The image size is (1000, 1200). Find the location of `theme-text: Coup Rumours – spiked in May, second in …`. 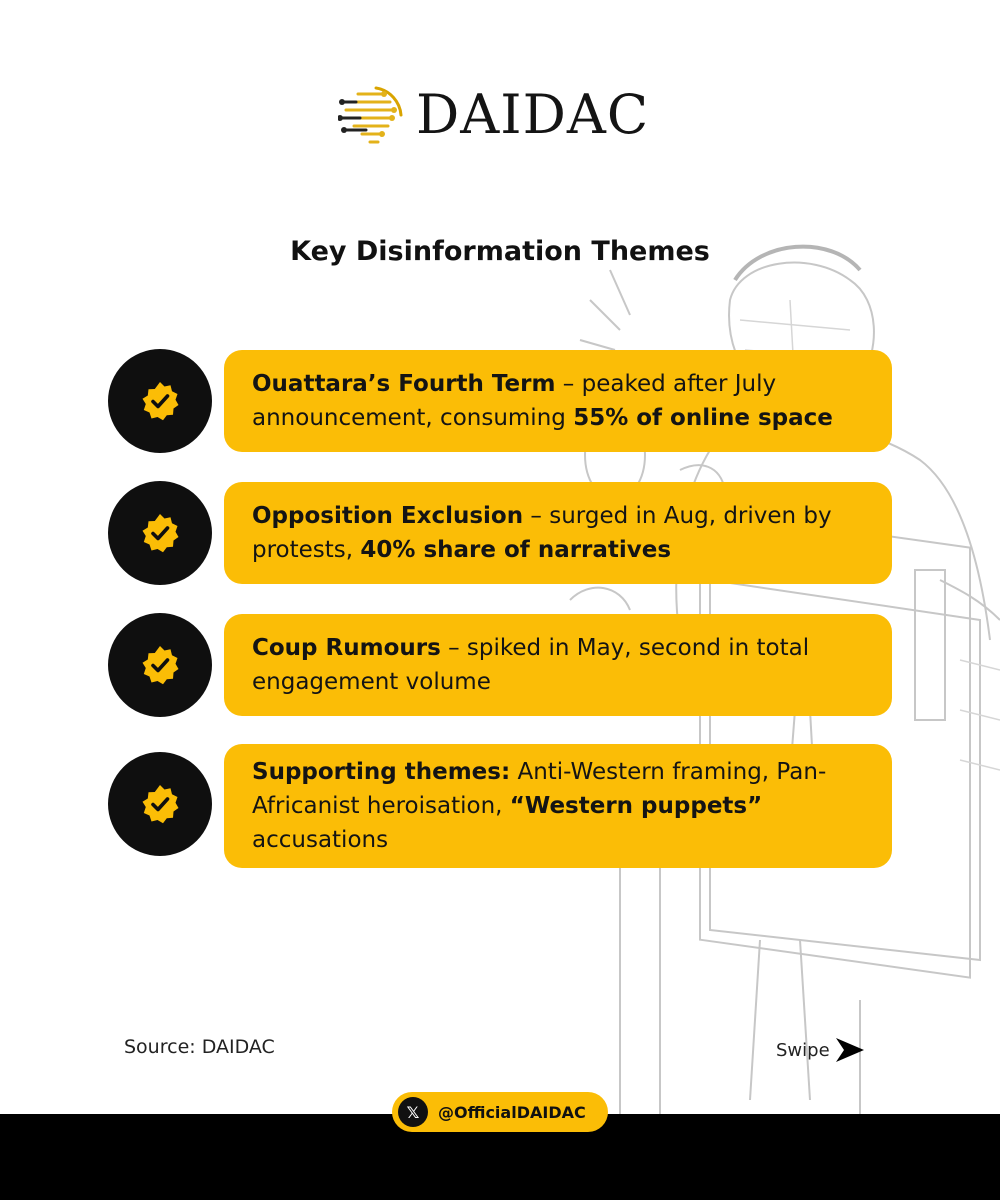

theme-text: Coup Rumours – spiked in May, second in … is located at coordinates (561, 665).